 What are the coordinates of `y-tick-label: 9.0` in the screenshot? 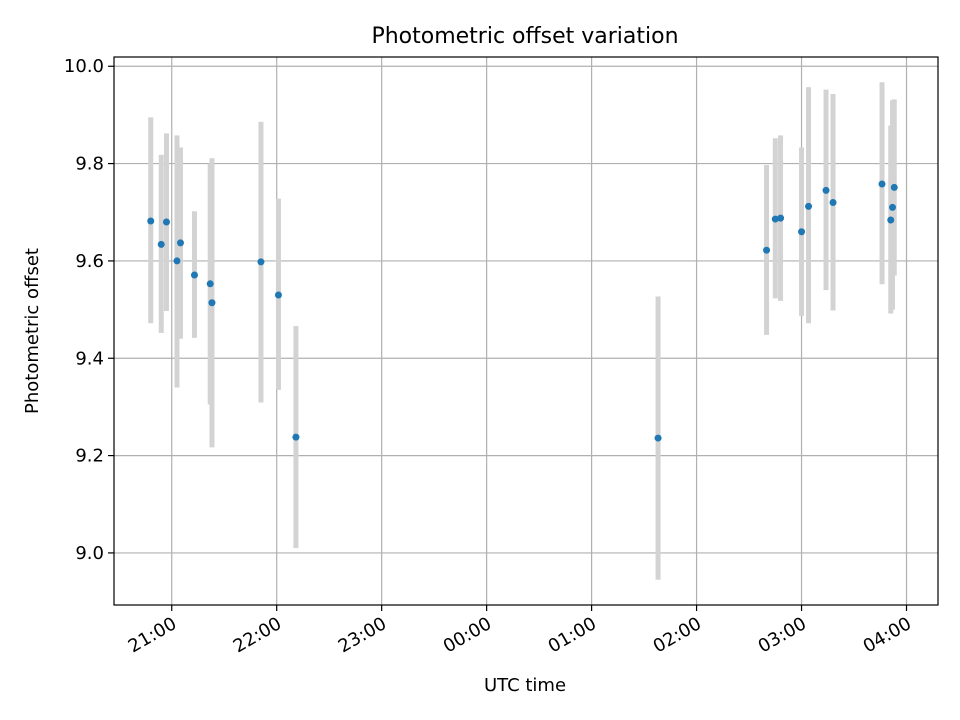 It's located at (89, 553).